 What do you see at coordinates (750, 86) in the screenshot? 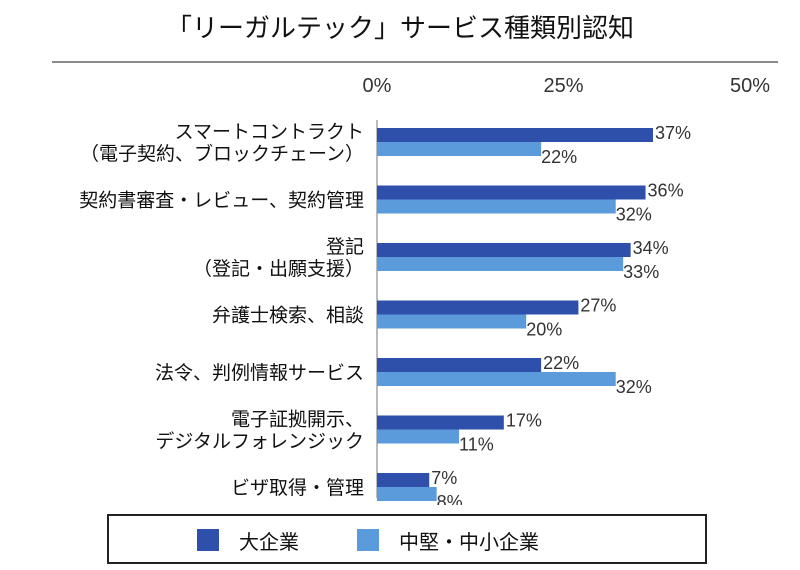
I see `x-tick-label: 50%` at bounding box center [750, 86].